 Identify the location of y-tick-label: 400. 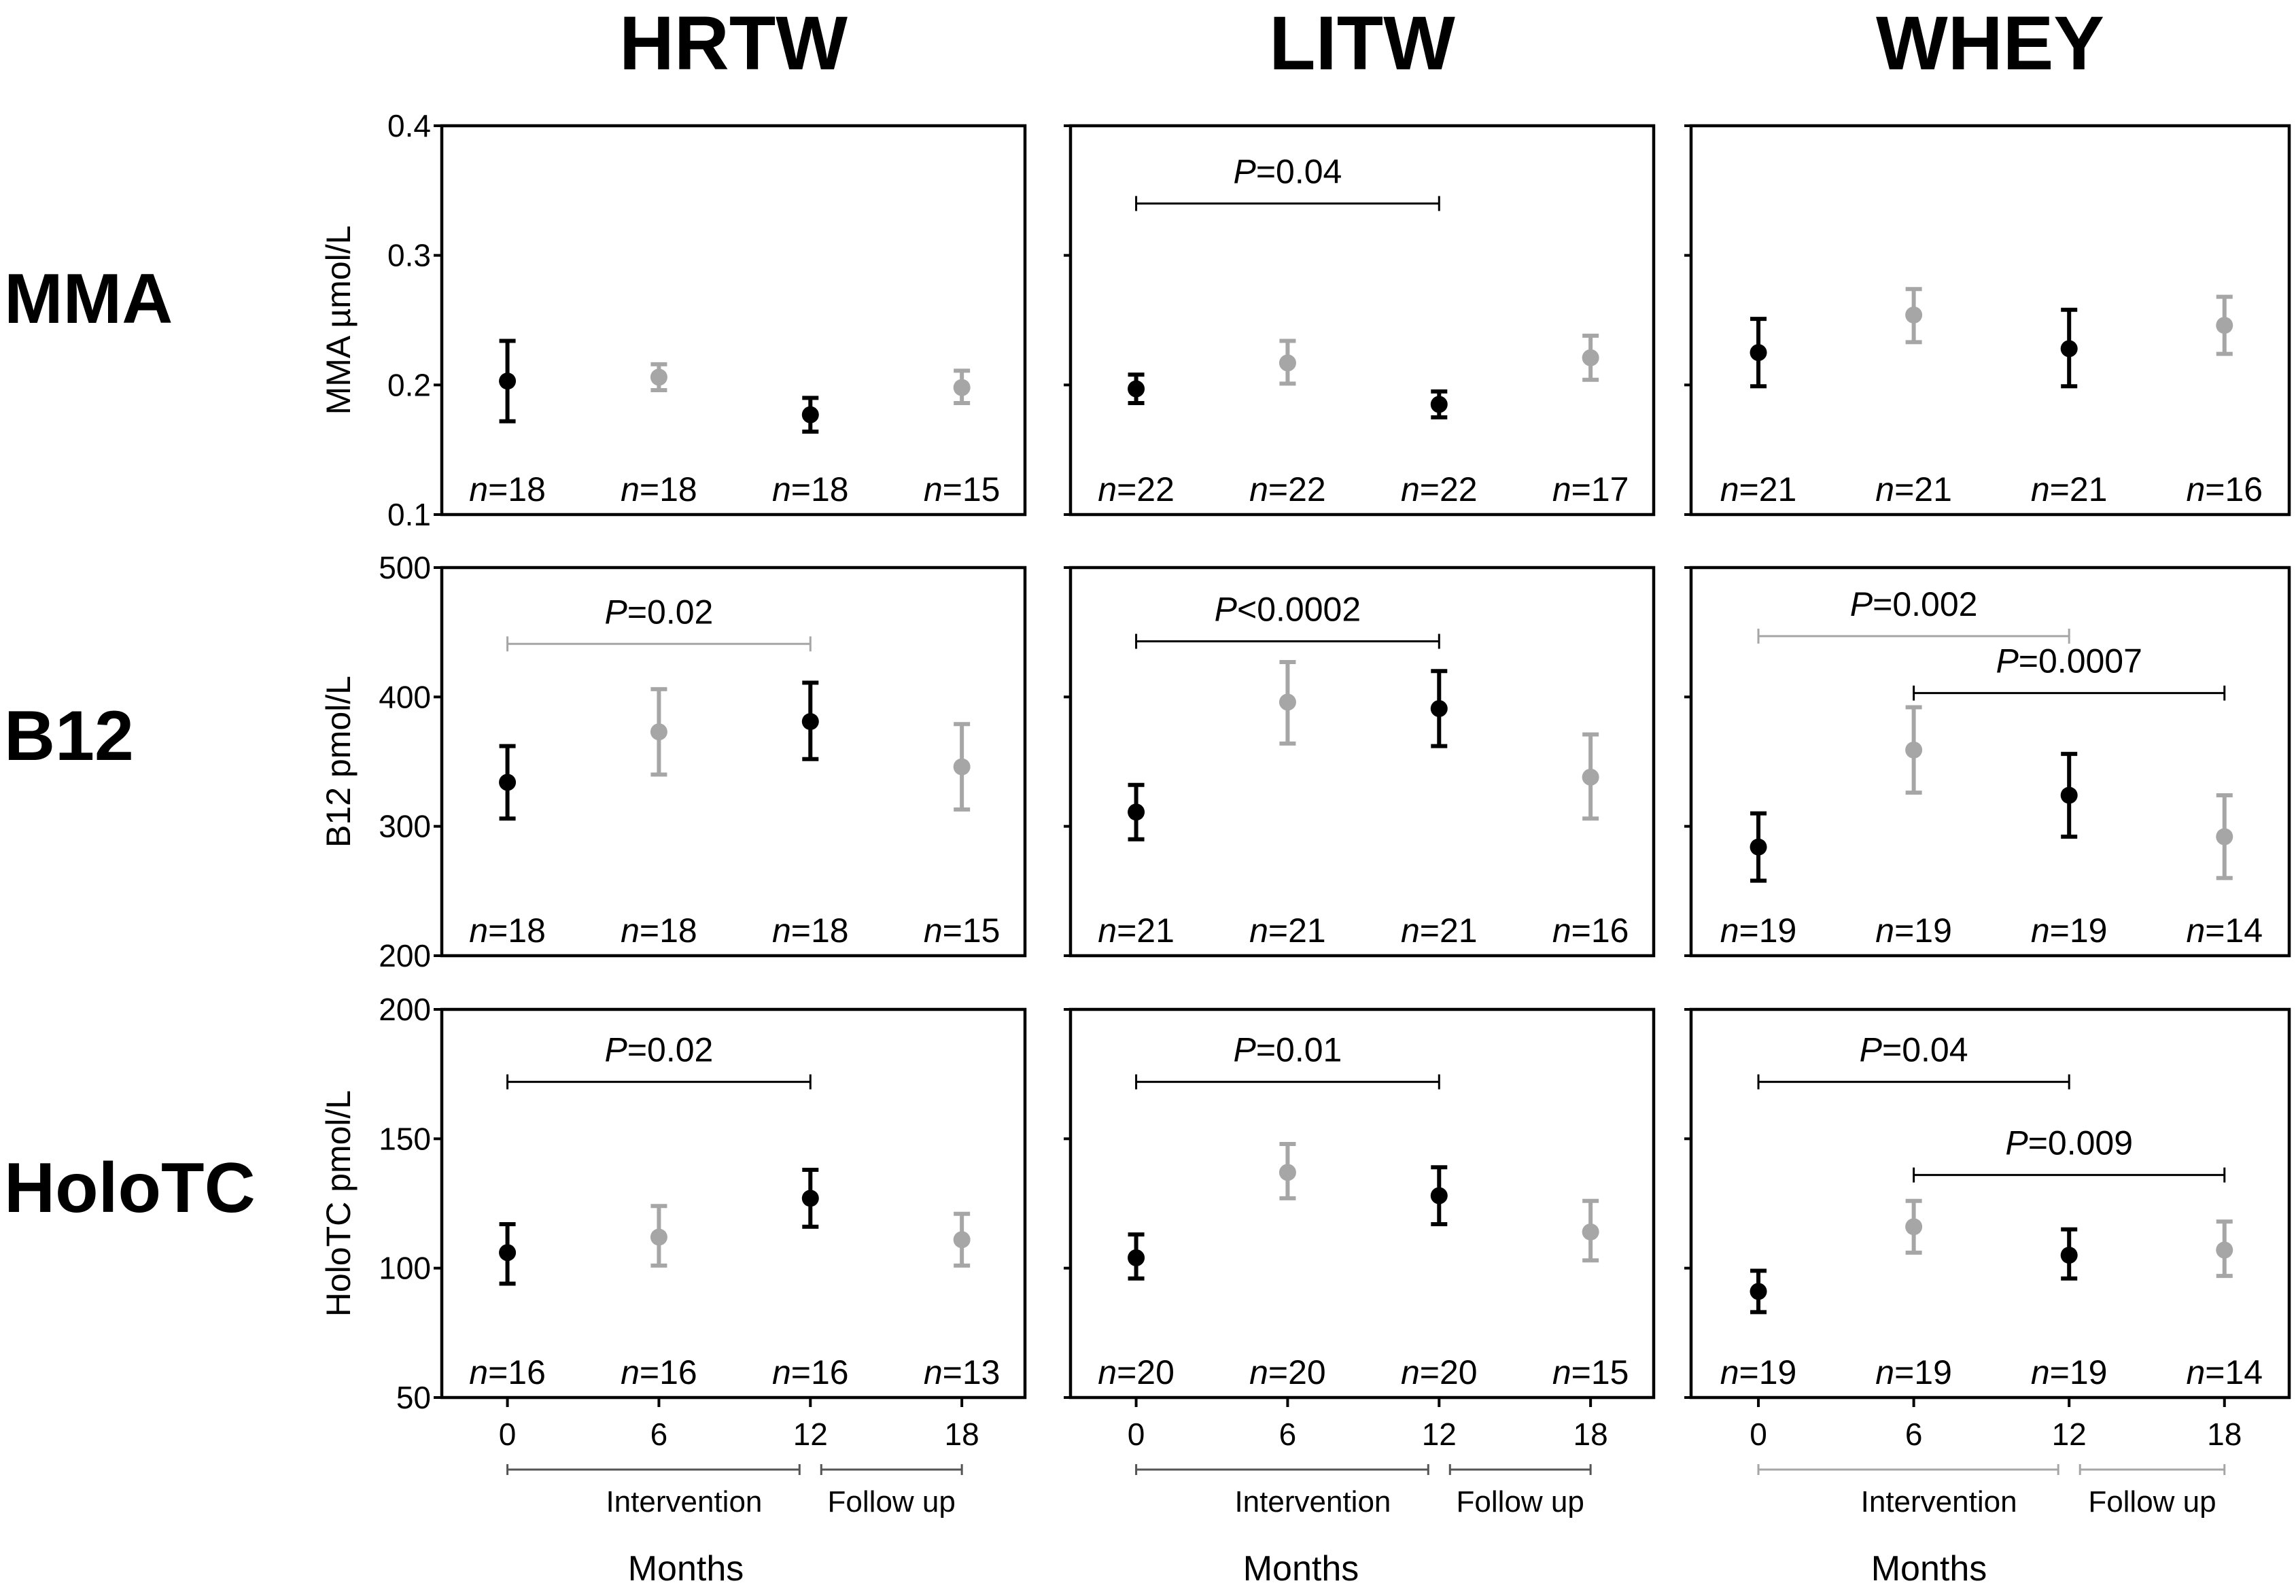
(405, 696).